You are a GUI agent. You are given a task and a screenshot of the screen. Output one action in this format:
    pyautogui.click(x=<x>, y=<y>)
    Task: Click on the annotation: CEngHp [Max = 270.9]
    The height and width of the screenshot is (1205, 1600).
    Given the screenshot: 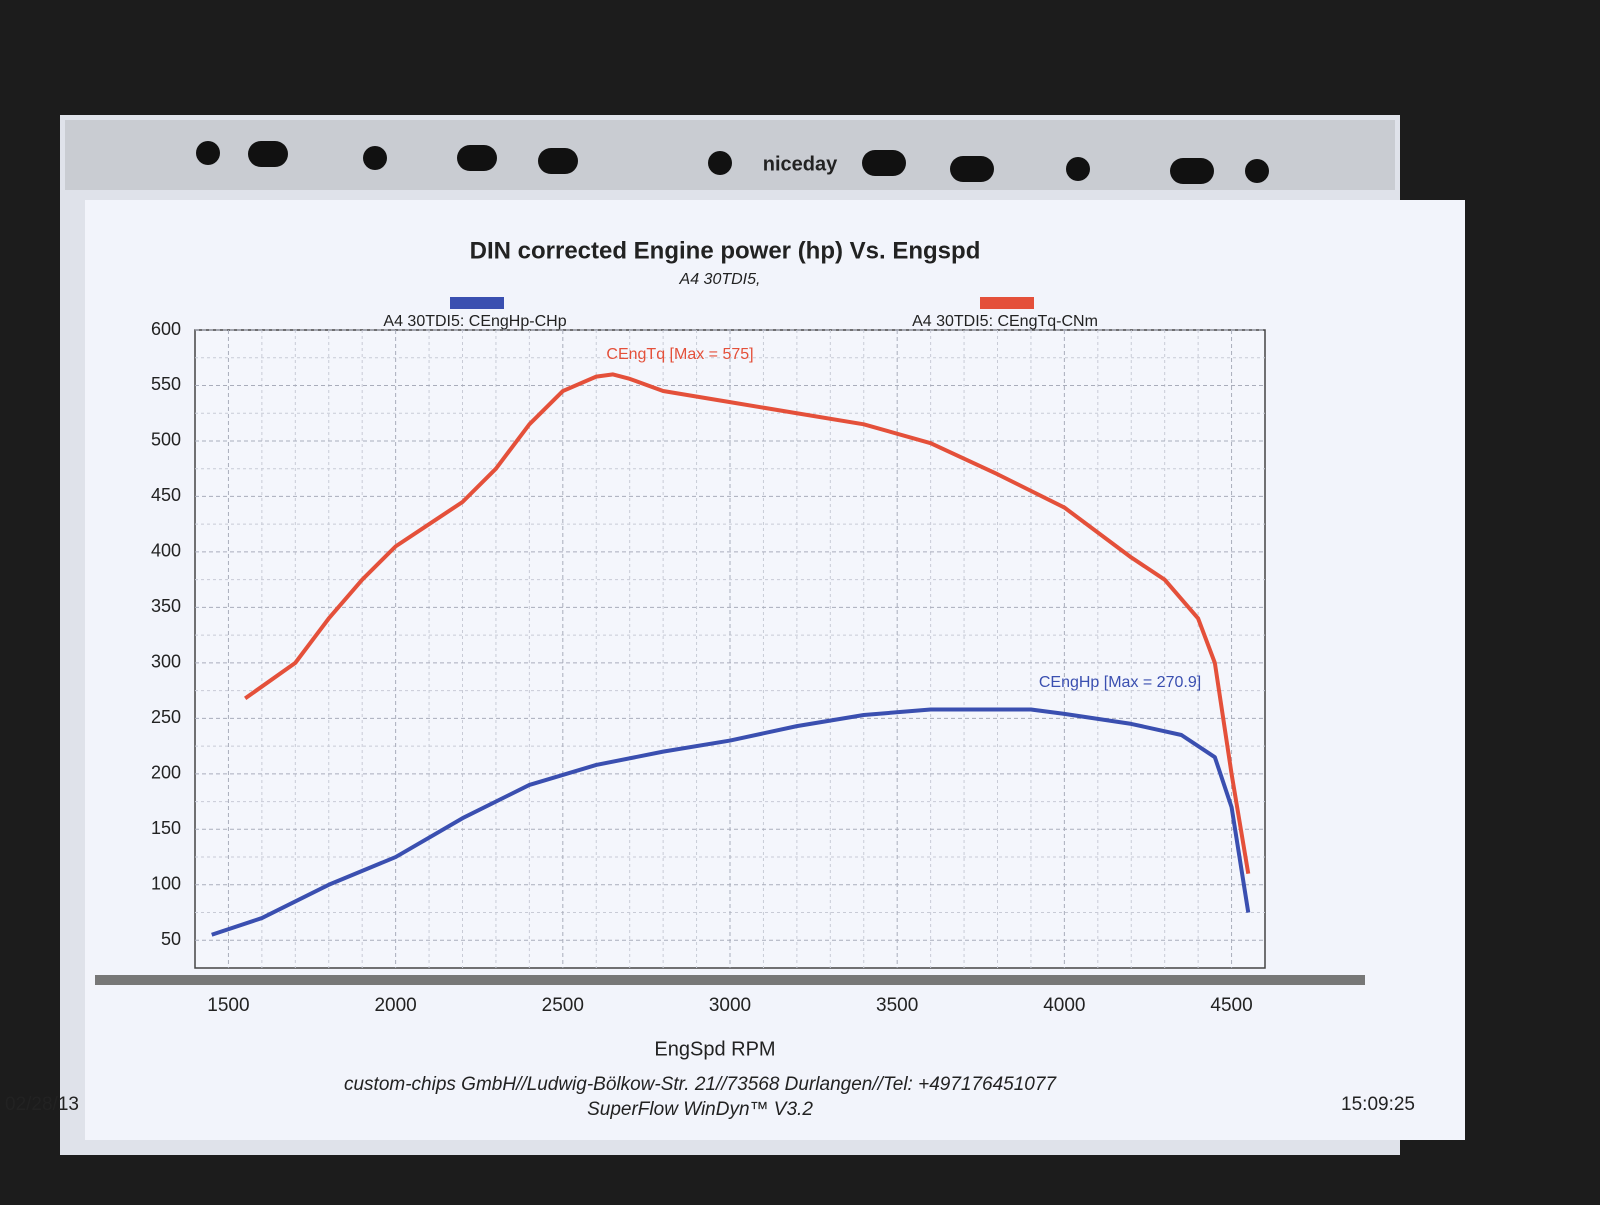 What is the action you would take?
    pyautogui.click(x=1120, y=682)
    